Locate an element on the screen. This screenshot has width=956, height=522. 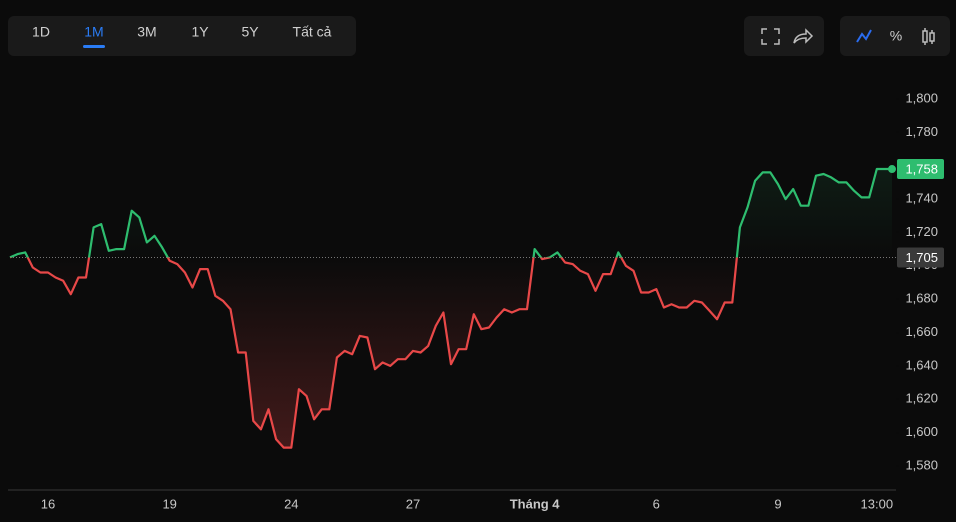
y-tick-label: 1,620 is located at coordinates (921, 398).